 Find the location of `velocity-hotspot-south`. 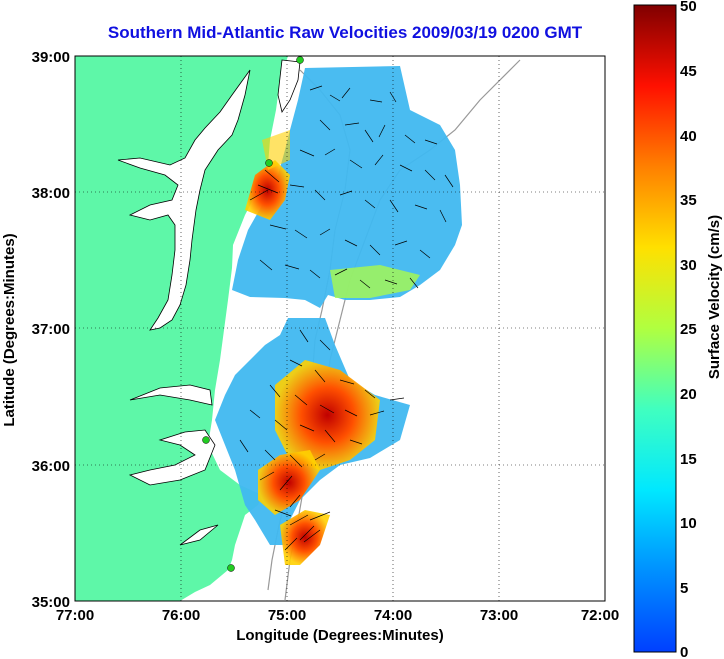

velocity-hotspot-south is located at coordinates (327, 415).